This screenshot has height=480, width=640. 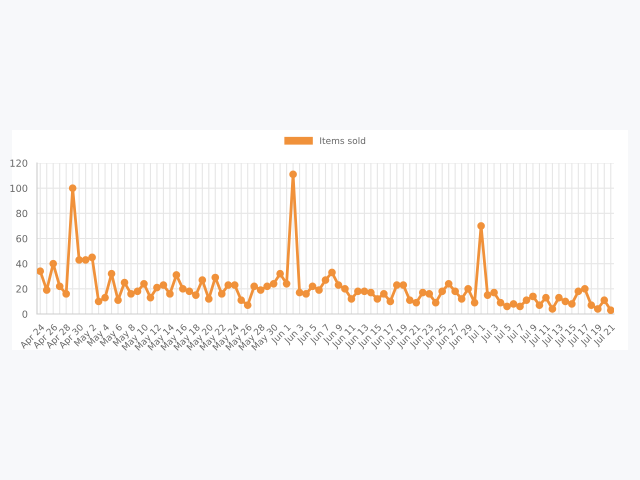 What do you see at coordinates (25, 314) in the screenshot?
I see `y-tick-label: 0` at bounding box center [25, 314].